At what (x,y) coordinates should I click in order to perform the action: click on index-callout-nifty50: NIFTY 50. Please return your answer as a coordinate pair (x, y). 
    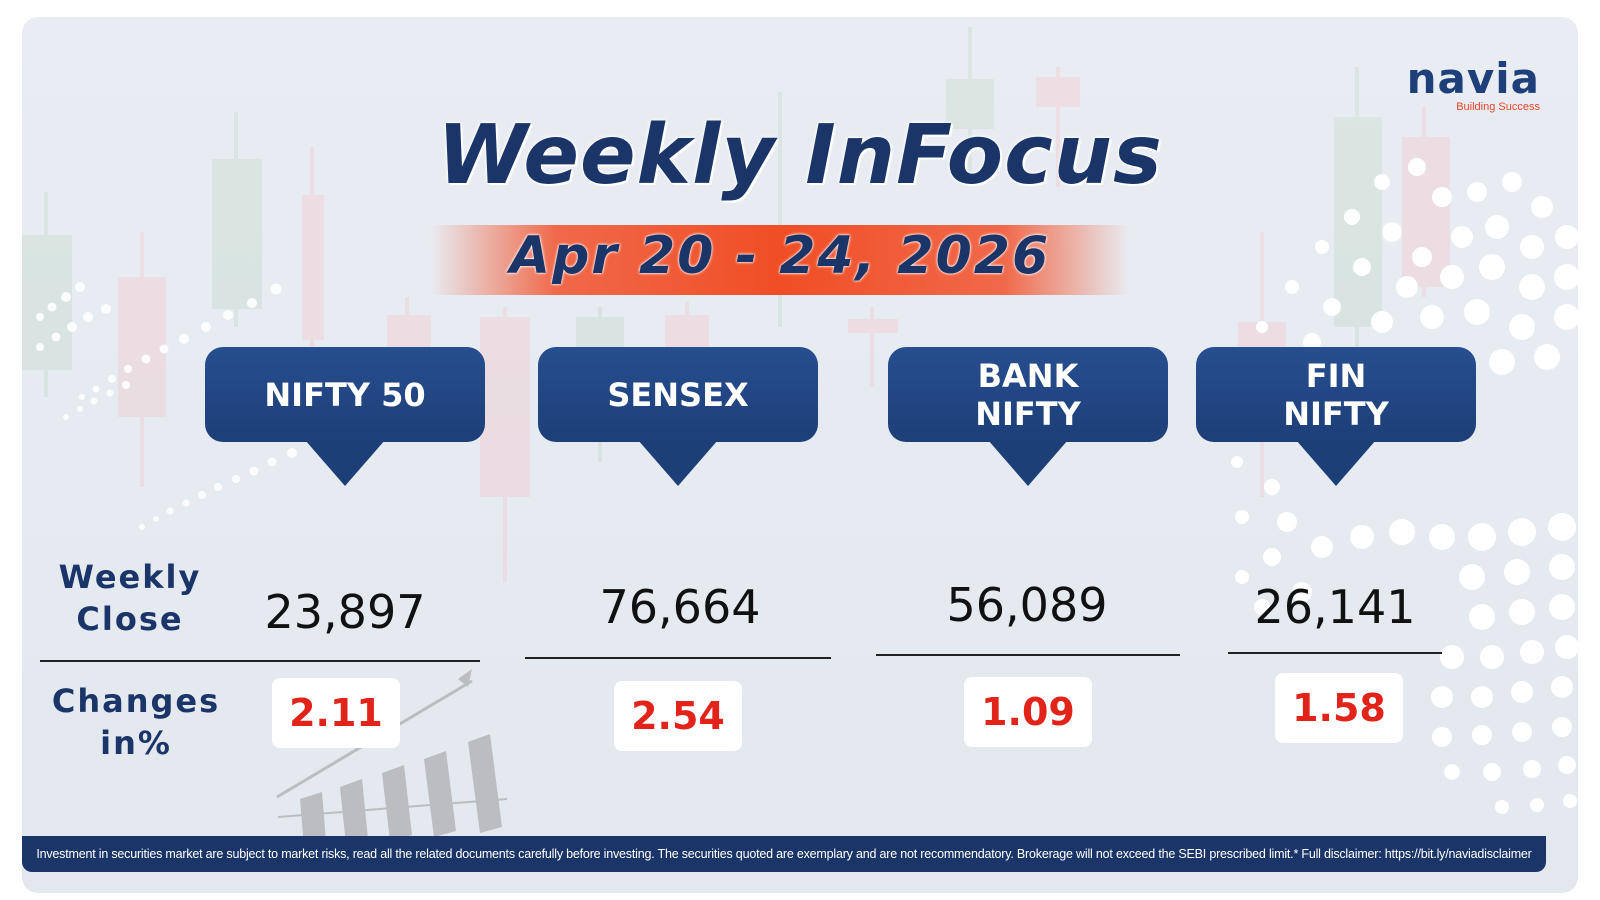
    Looking at the image, I should click on (345, 416).